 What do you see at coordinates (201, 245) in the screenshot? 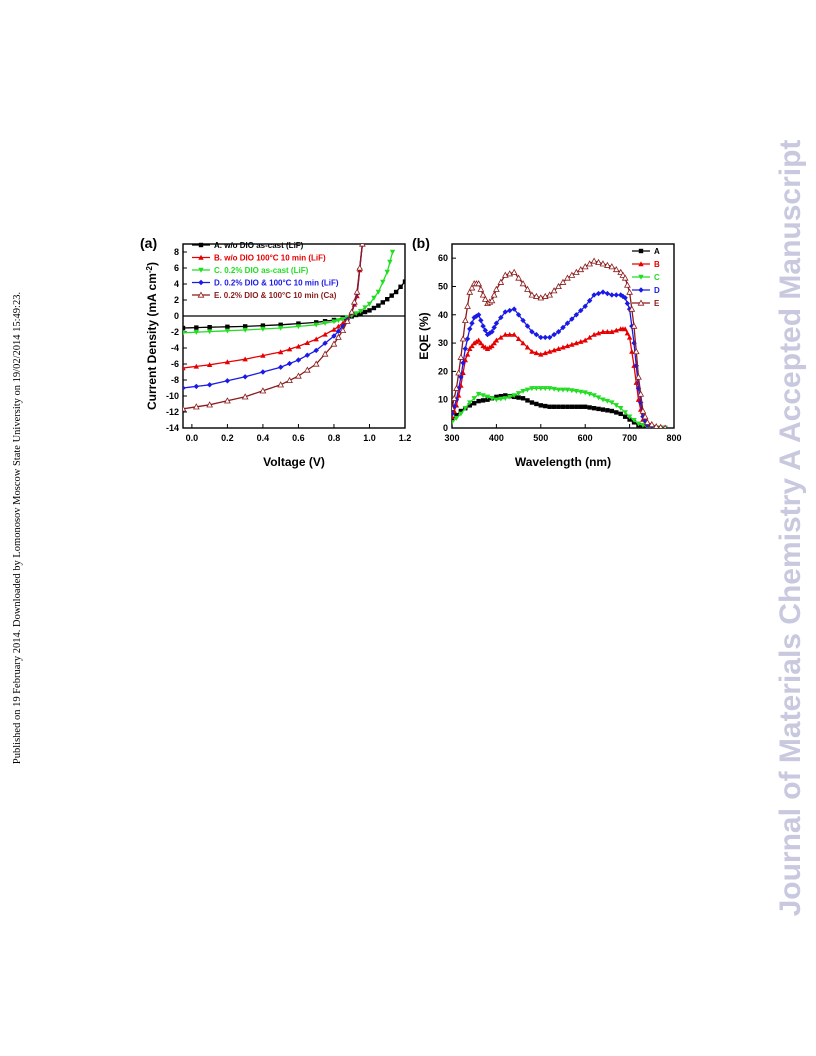
I see `legend-marker-A` at bounding box center [201, 245].